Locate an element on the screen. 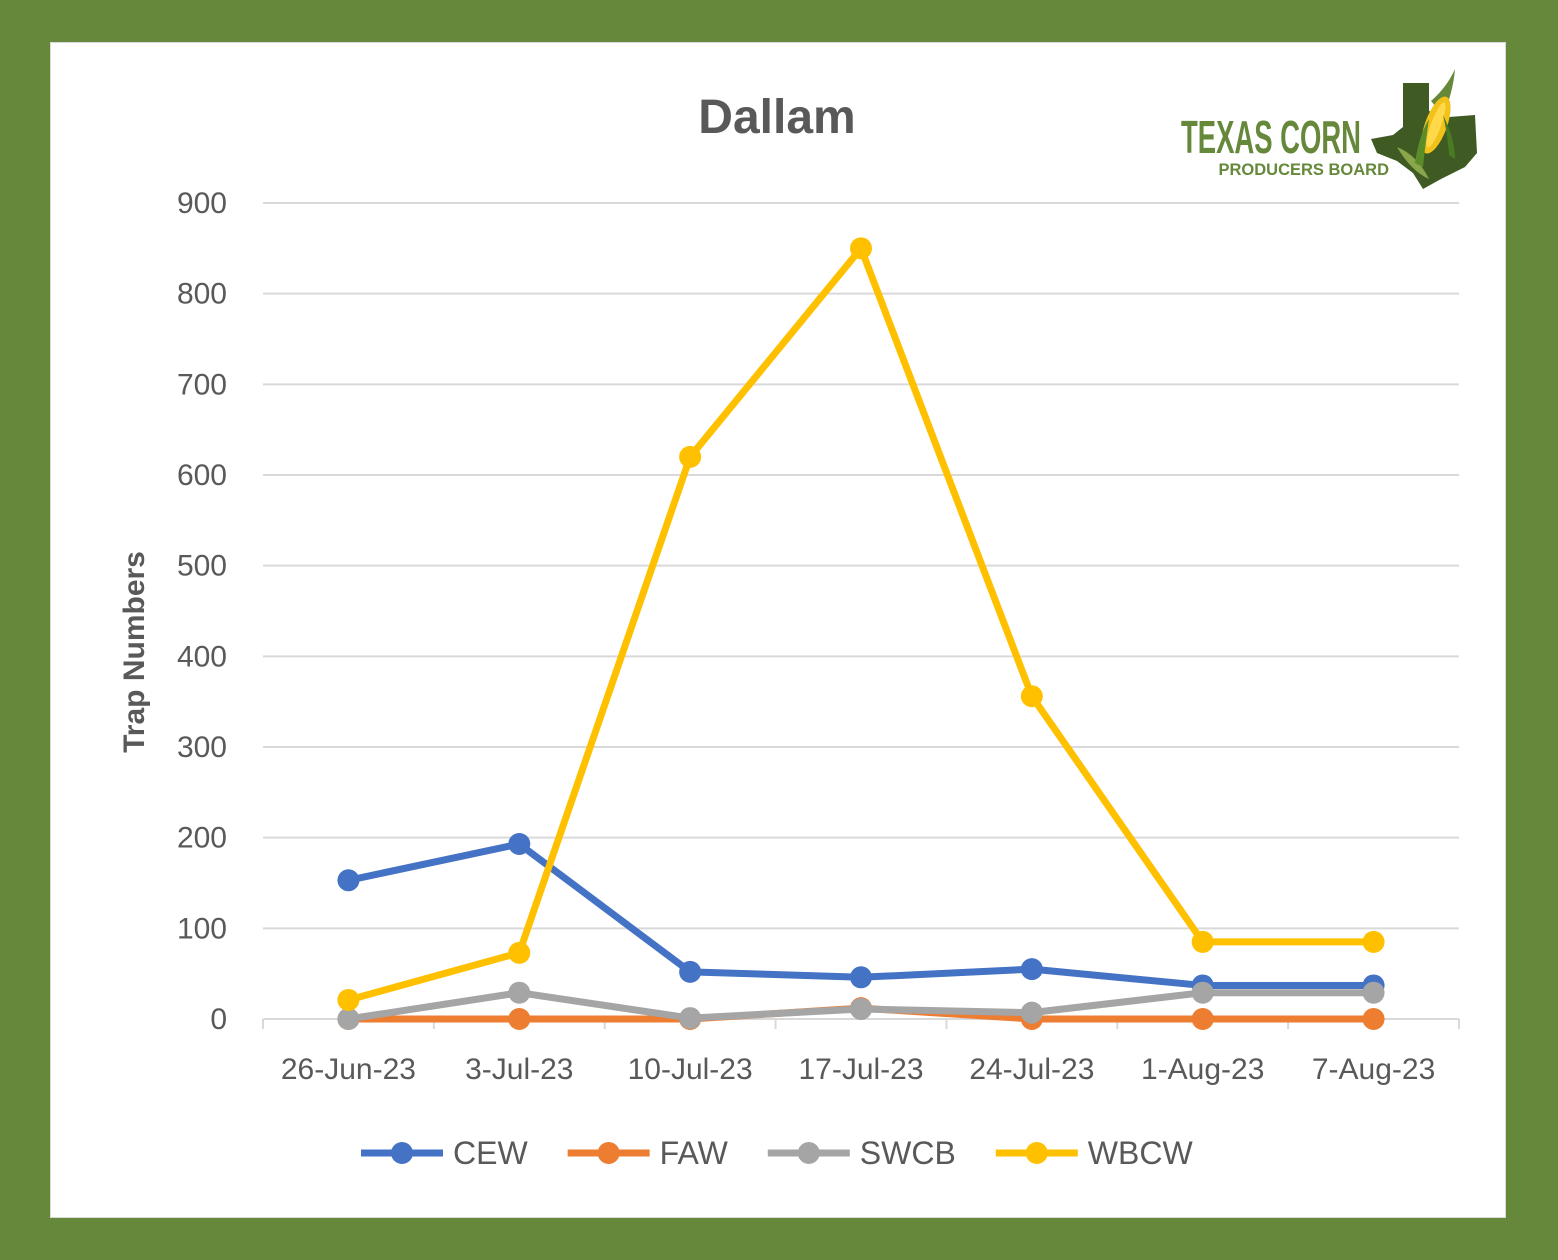 This screenshot has width=1558, height=1260. x-tick-label: 10-Jul-23 is located at coordinates (690, 1069).